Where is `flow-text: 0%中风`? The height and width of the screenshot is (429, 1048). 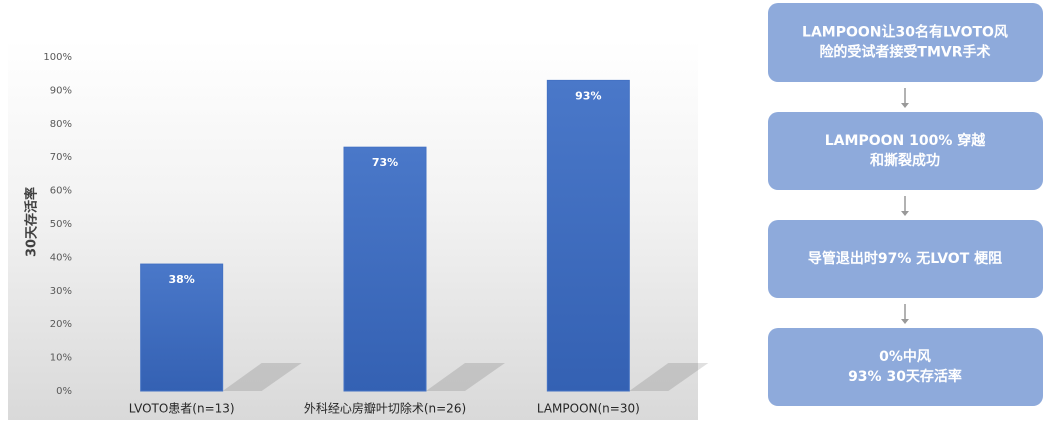 flow-text: 0%中风 is located at coordinates (905, 356).